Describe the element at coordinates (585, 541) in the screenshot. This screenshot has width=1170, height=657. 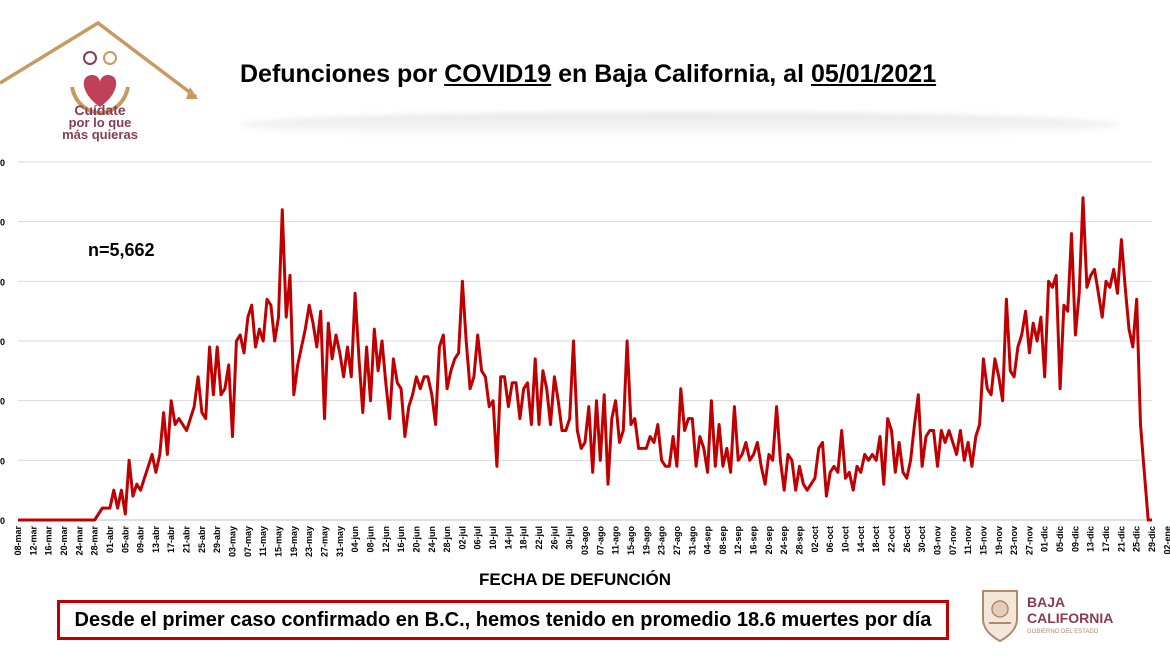
I see `x-tick-label-03-ago: 03-ago` at that location.